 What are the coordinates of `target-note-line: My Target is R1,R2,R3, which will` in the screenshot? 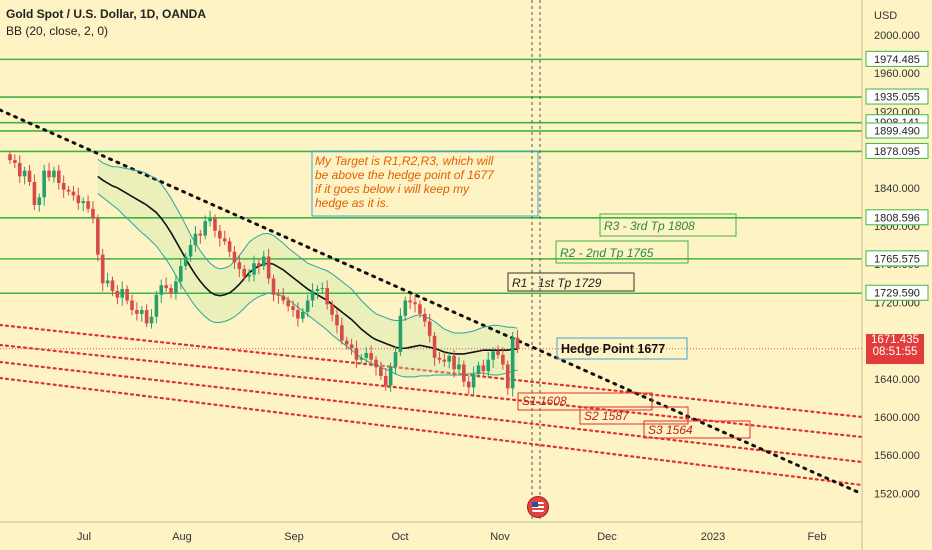 It's located at (404, 161).